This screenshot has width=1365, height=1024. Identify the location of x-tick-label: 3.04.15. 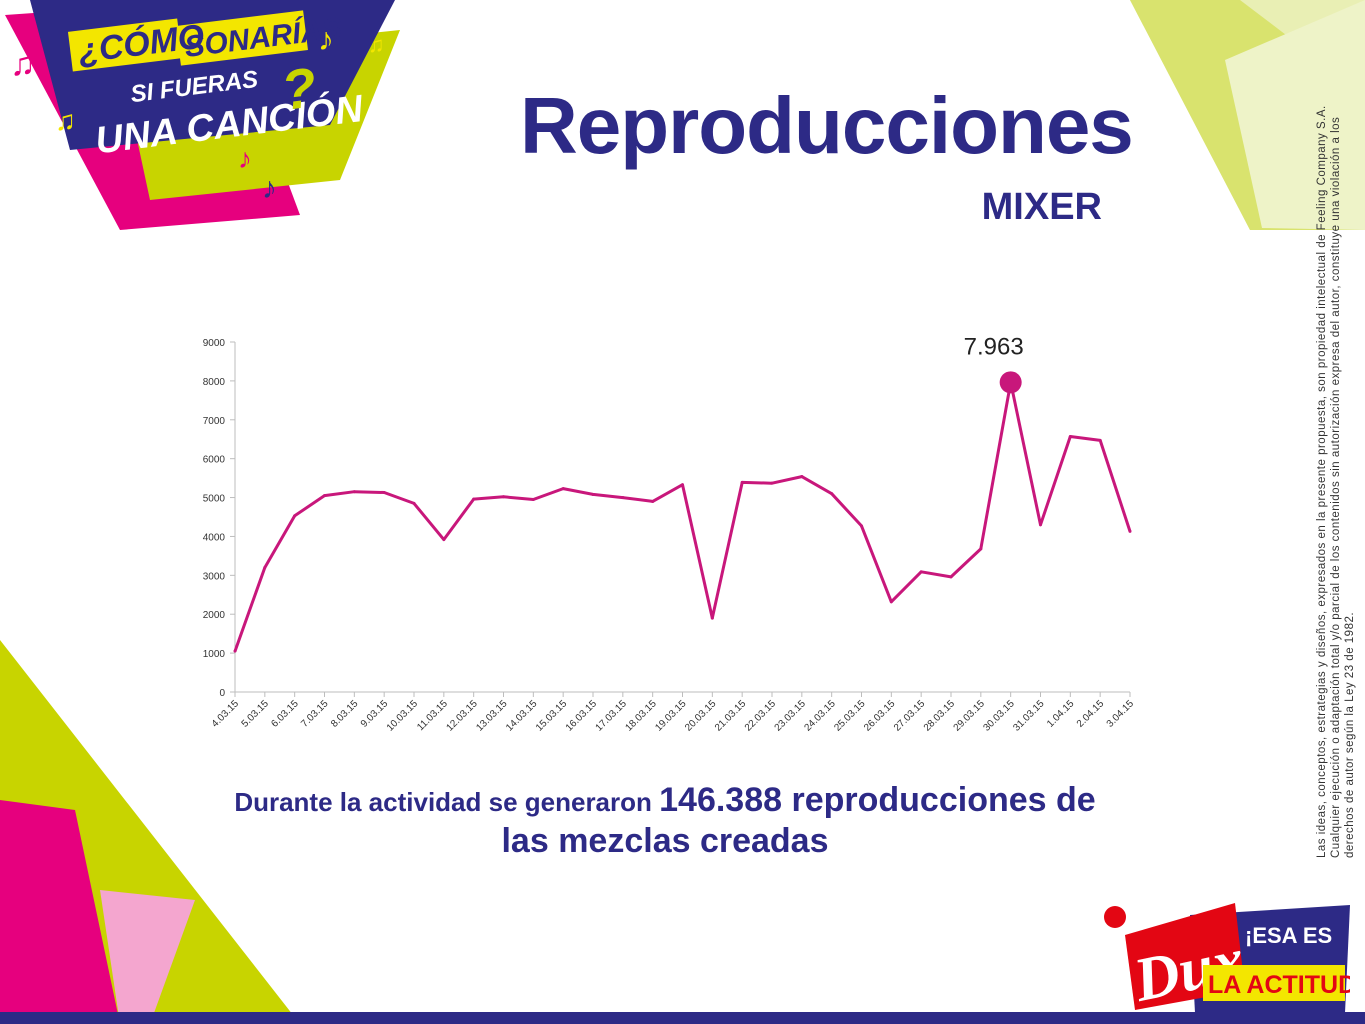
(1121, 714).